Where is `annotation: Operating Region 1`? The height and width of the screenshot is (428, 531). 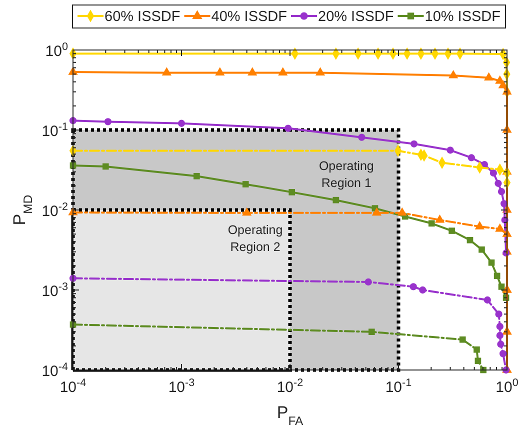
annotation: Operating Region 1 is located at coordinates (346, 174).